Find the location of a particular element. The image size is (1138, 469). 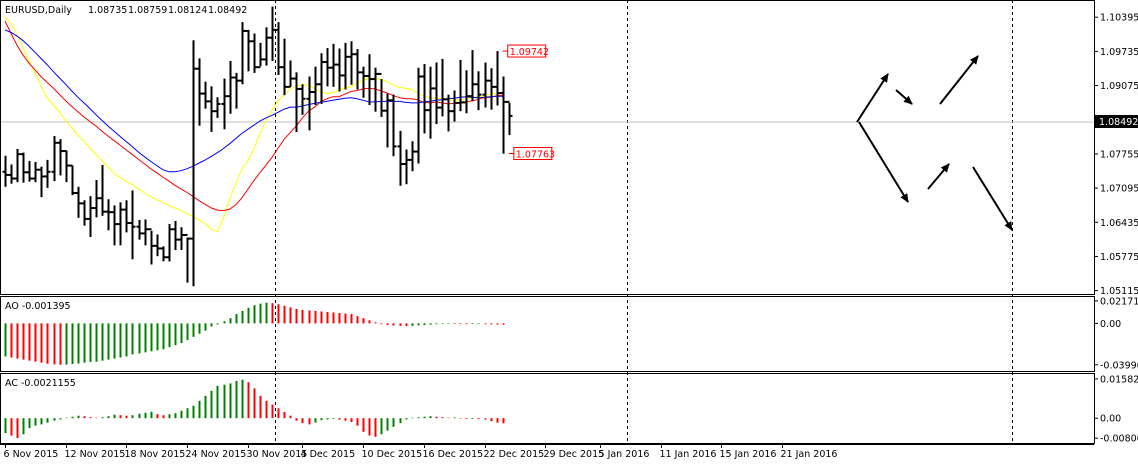

x-tick-label: 10 Dec 2015 is located at coordinates (392, 454).